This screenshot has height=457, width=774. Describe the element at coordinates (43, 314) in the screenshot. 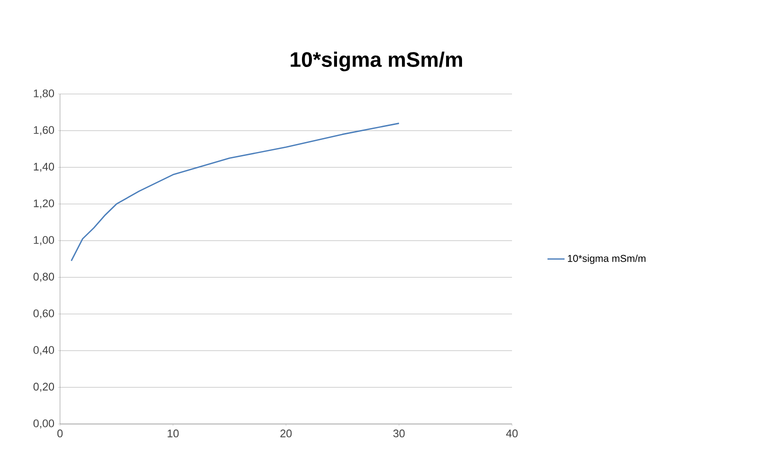

I see `y-tick-label: 0,60` at that location.